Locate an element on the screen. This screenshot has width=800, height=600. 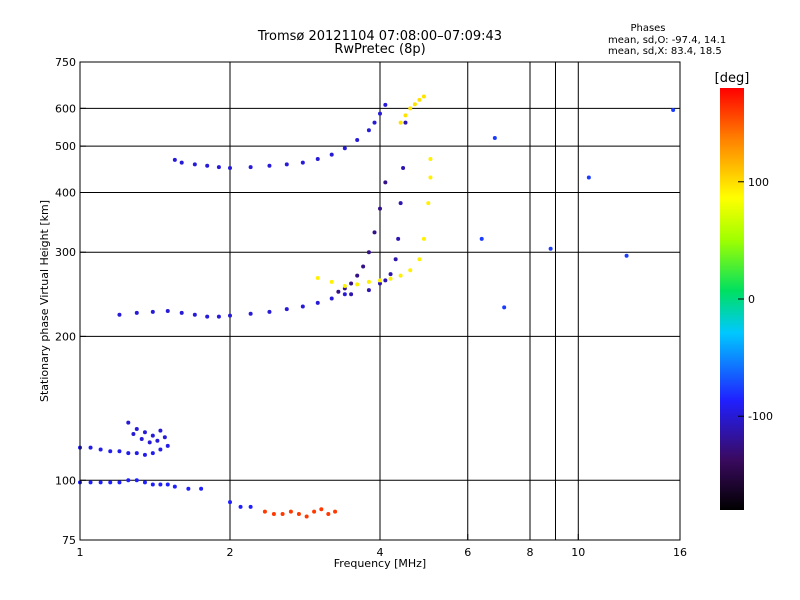
x-tick-label: 10 is located at coordinates (578, 552).